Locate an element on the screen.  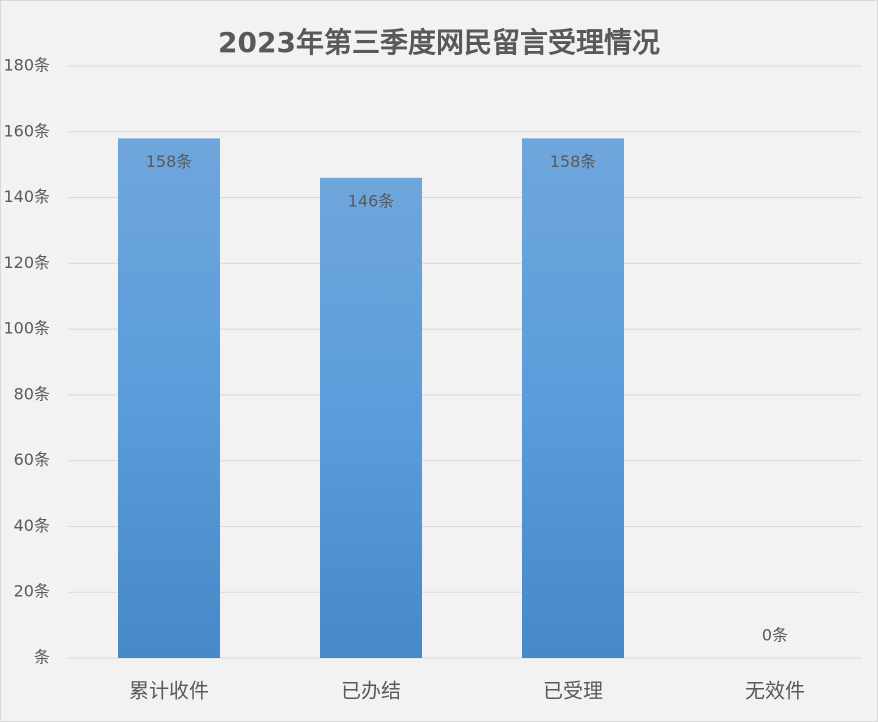
data-label: 146条 is located at coordinates (371, 200).